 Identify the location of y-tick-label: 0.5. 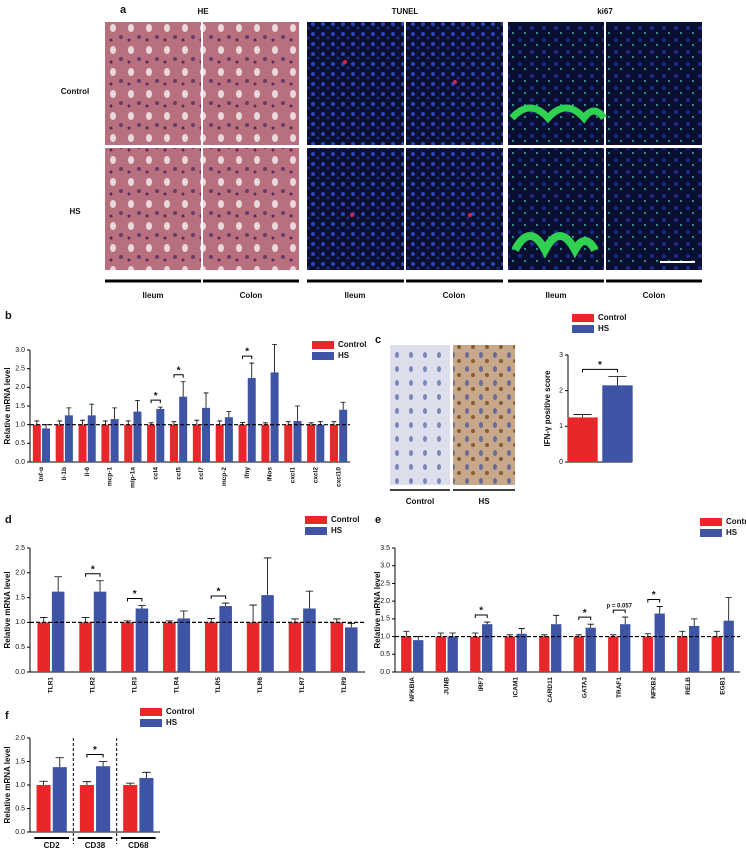
(385, 654).